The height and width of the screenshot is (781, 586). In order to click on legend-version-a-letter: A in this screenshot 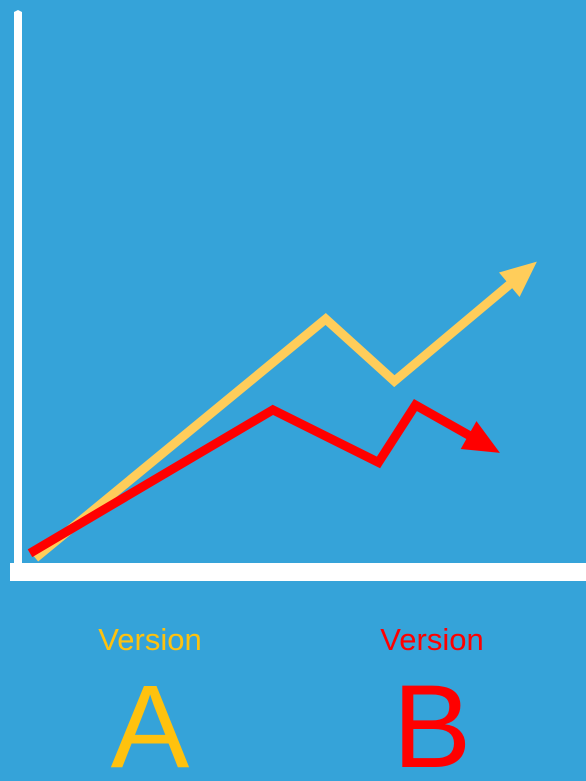, I will do `click(150, 721)`.